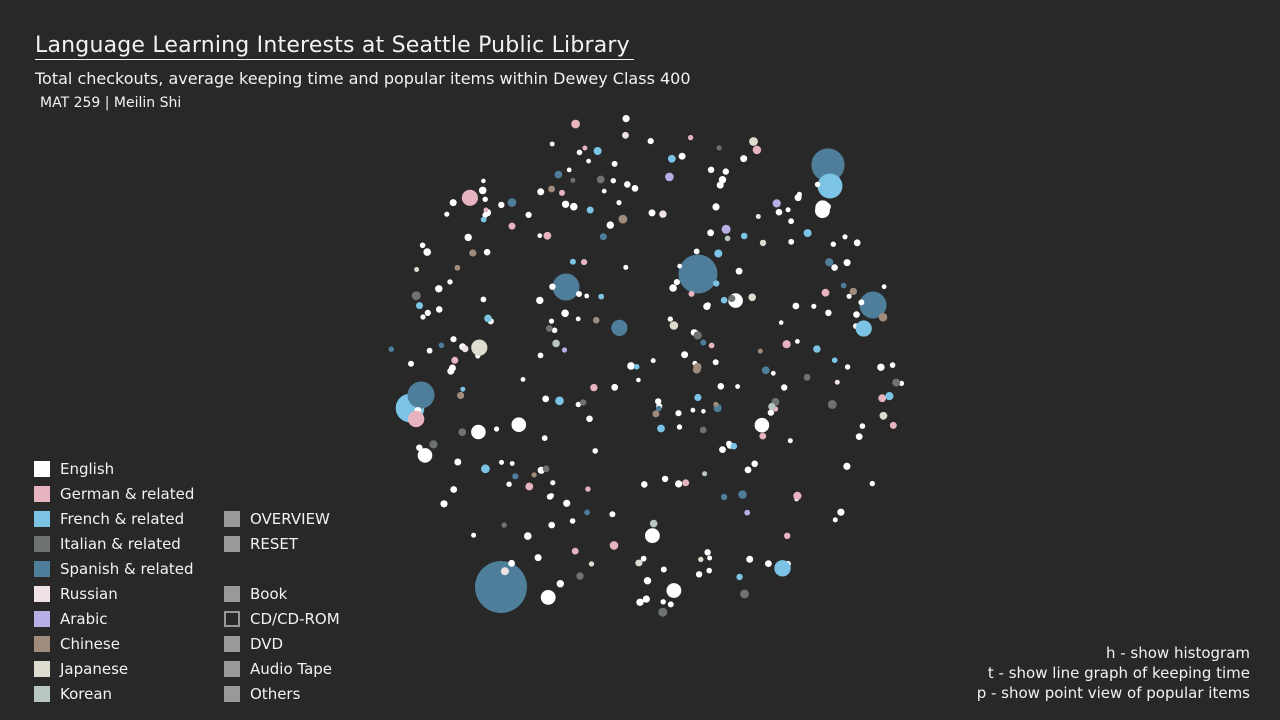 The height and width of the screenshot is (720, 1280). Describe the element at coordinates (830, 186) in the screenshot. I see `bubble-french` at that location.